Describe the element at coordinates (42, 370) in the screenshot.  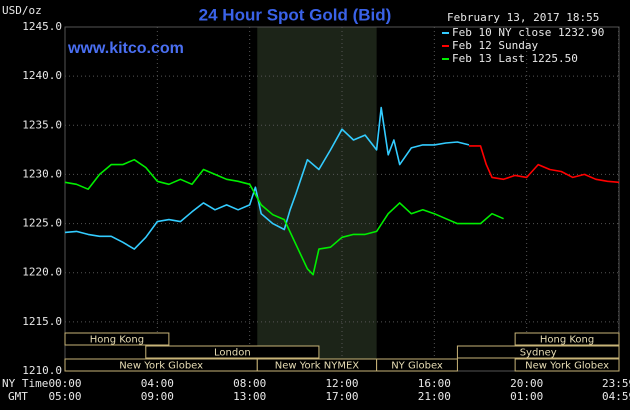
I see `y-tick-label: 1210.0` at that location.